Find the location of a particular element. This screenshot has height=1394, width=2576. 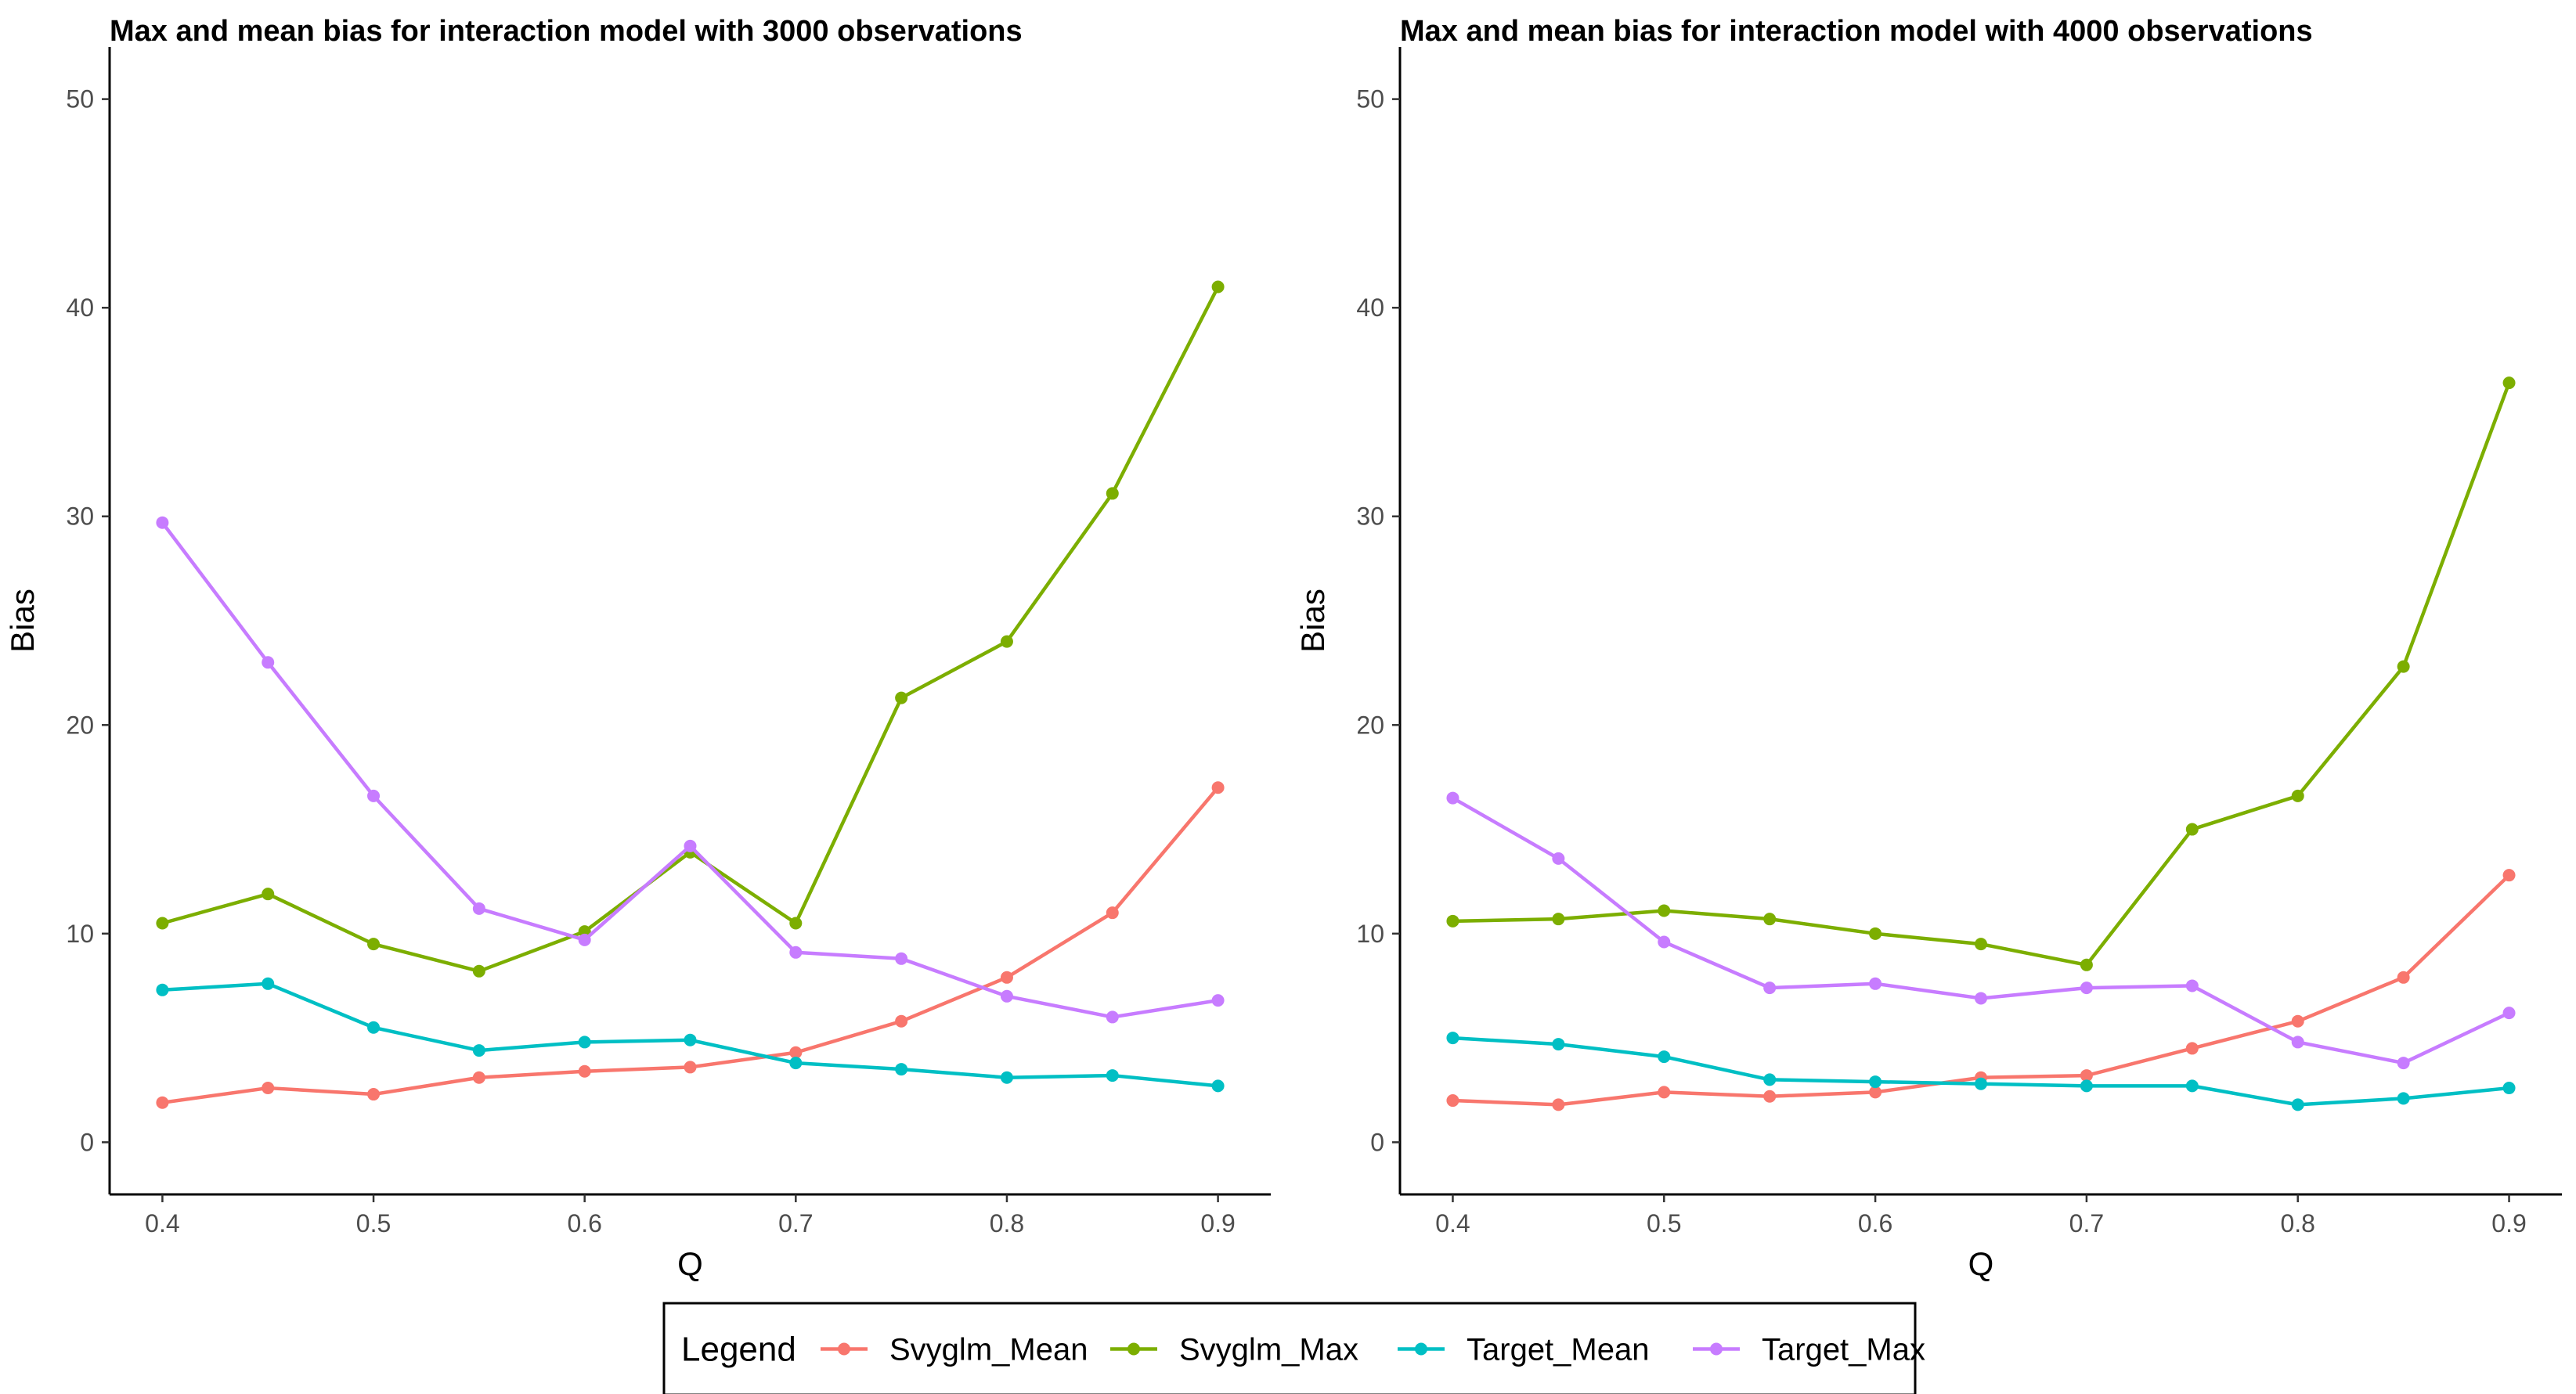

legend-label: Target_Max is located at coordinates (1843, 1350).